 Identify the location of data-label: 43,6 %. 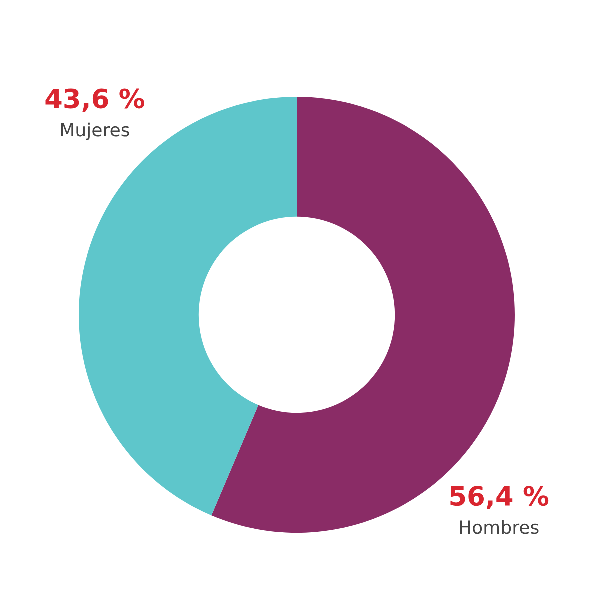
(95, 100).